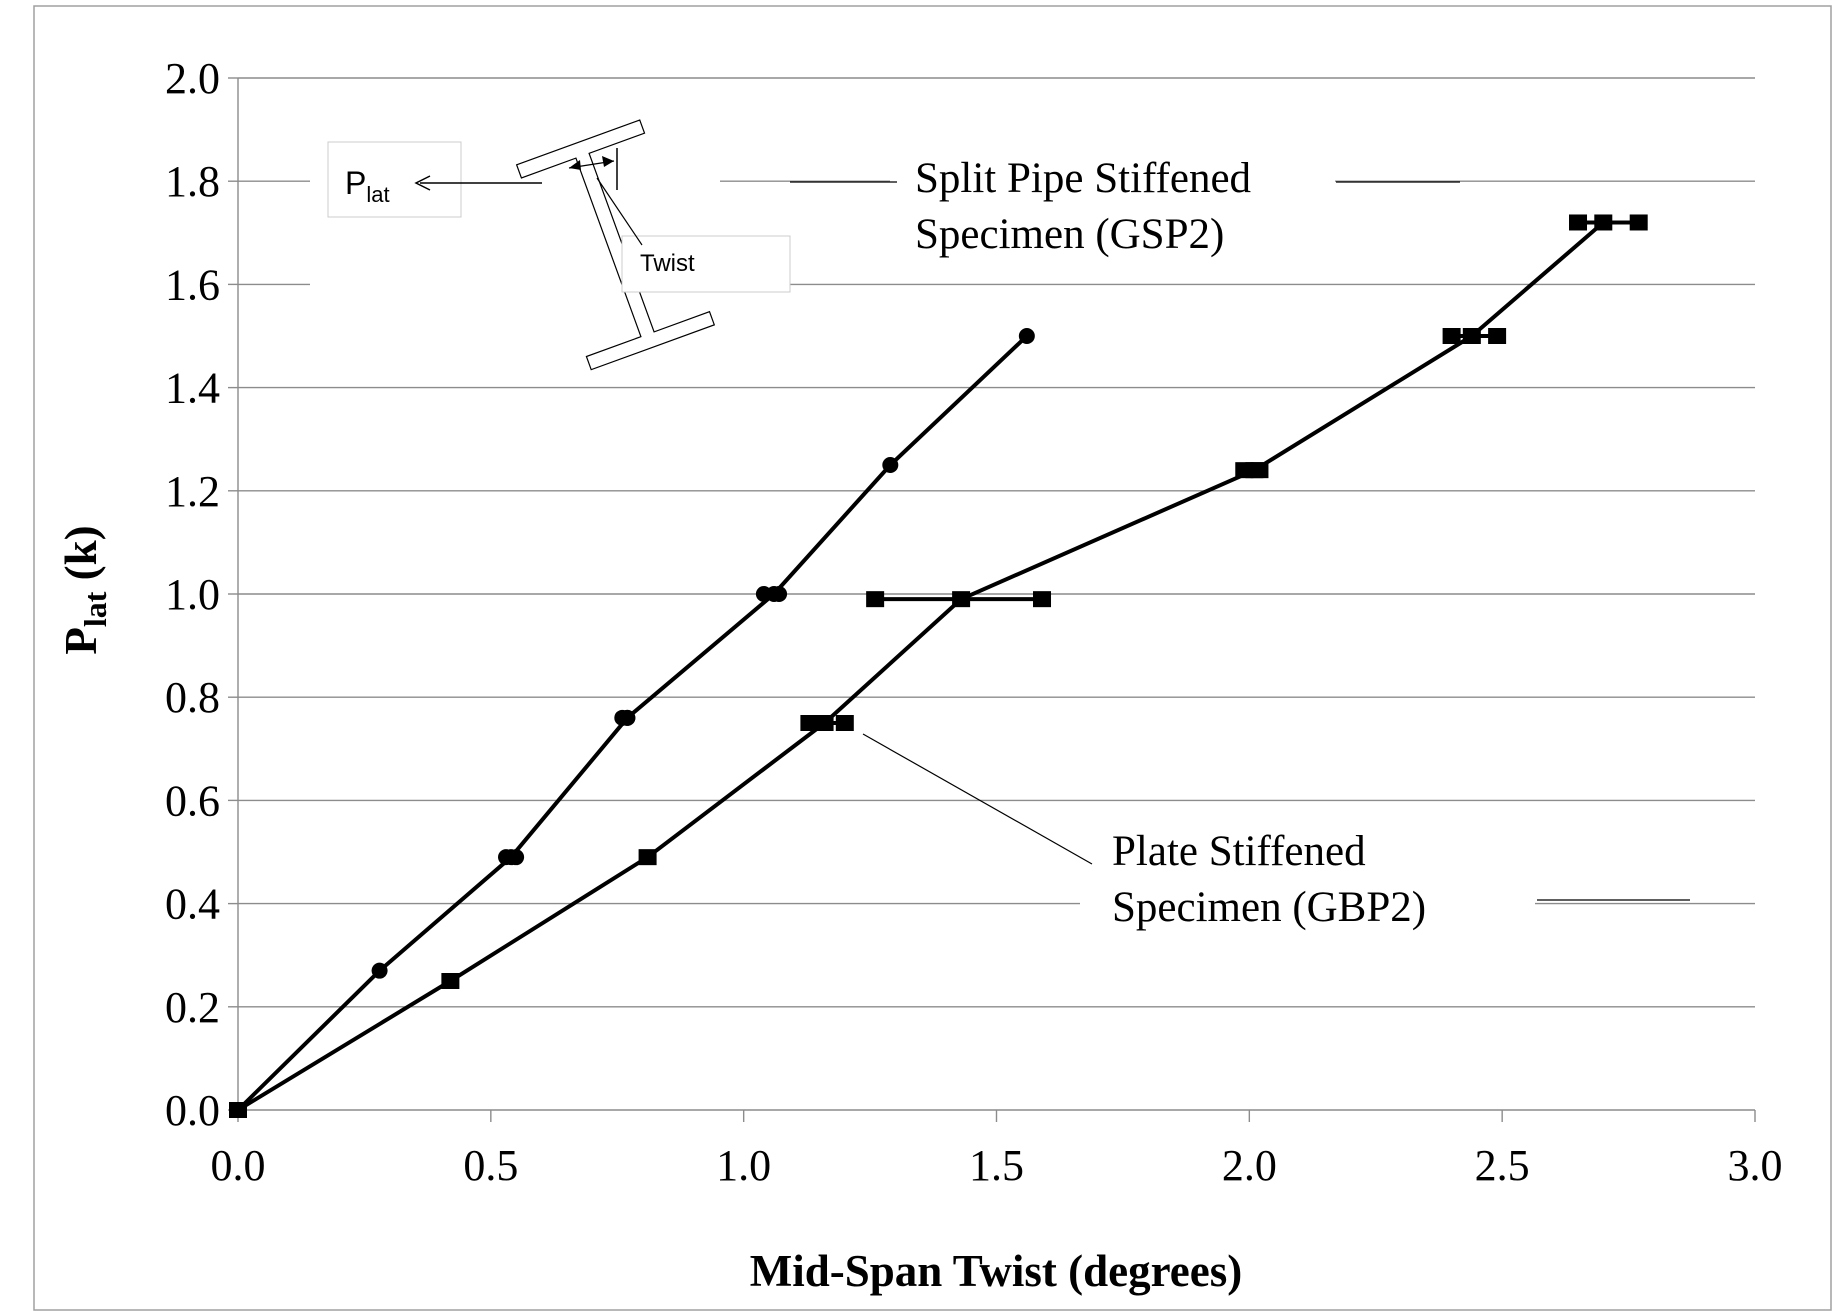 Image resolution: width=1841 pixels, height=1316 pixels. I want to click on gbp2-label-bg, so click(1307, 873).